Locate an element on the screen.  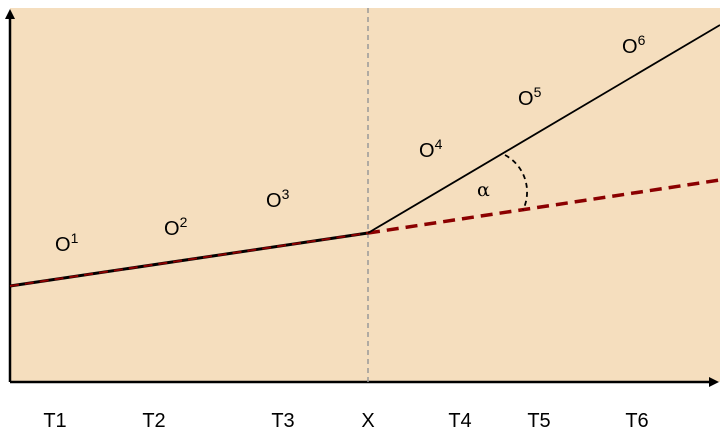
observation-label-4: O4 is located at coordinates (431, 149).